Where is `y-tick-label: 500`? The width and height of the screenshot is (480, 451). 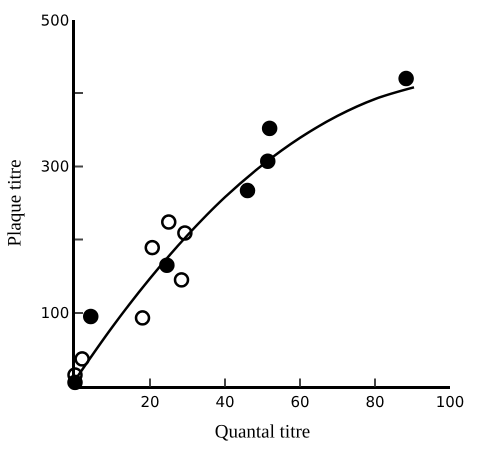 y-tick-label: 500 is located at coordinates (55, 20).